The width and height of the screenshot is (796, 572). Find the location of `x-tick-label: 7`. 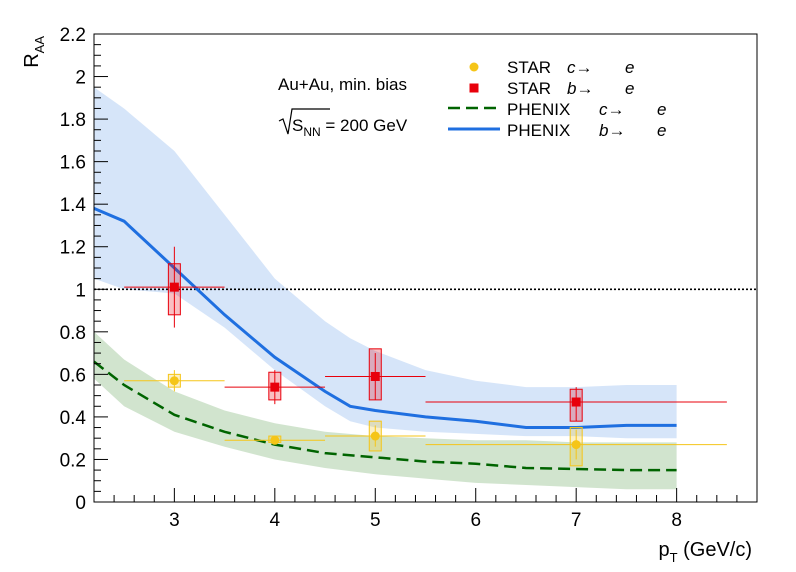

x-tick-label: 7 is located at coordinates (576, 520).